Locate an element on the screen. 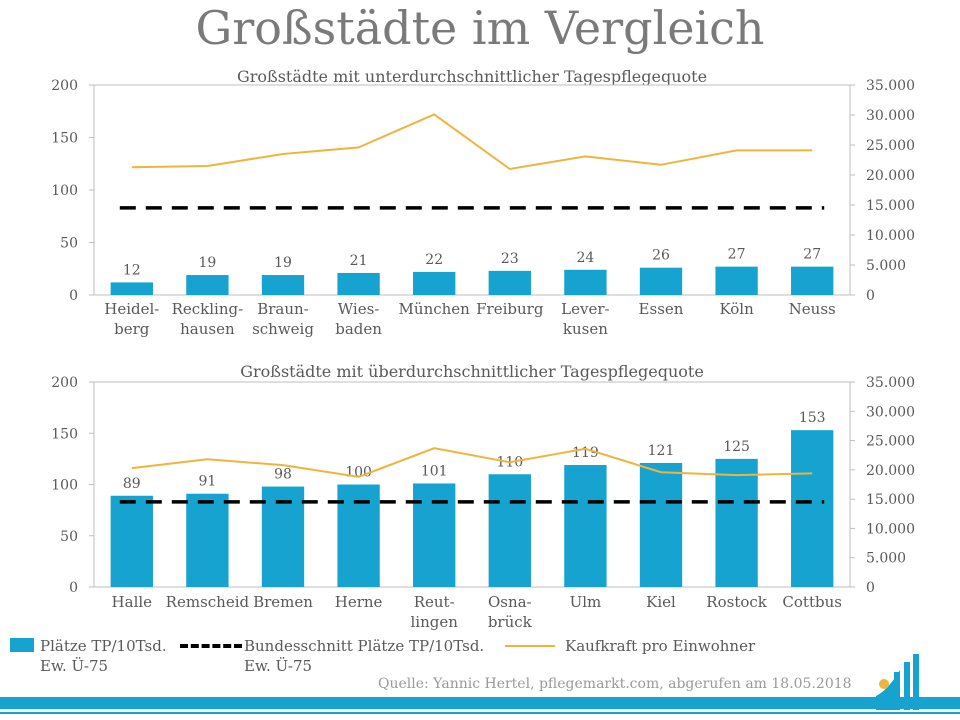 The width and height of the screenshot is (960, 720). category-label: Reckling-hausen is located at coordinates (208, 319).